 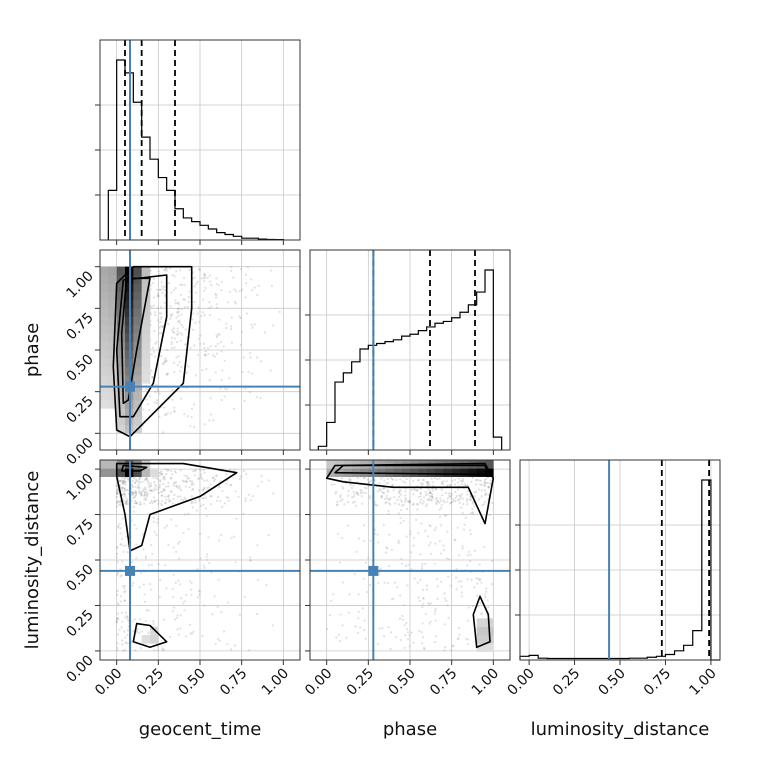 What do you see at coordinates (364, 464) in the screenshot?
I see `panel-phase-vs-luminosity-distance-density-cell` at bounding box center [364, 464].